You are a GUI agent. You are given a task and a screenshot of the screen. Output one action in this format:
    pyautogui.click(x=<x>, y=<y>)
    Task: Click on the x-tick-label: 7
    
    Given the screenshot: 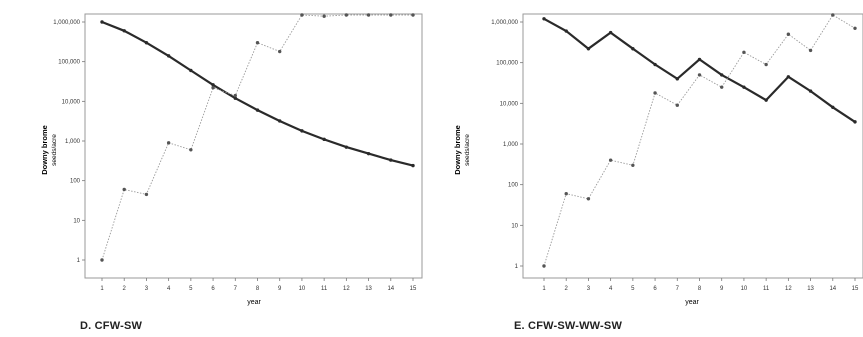 What is the action you would take?
    pyautogui.click(x=678, y=289)
    